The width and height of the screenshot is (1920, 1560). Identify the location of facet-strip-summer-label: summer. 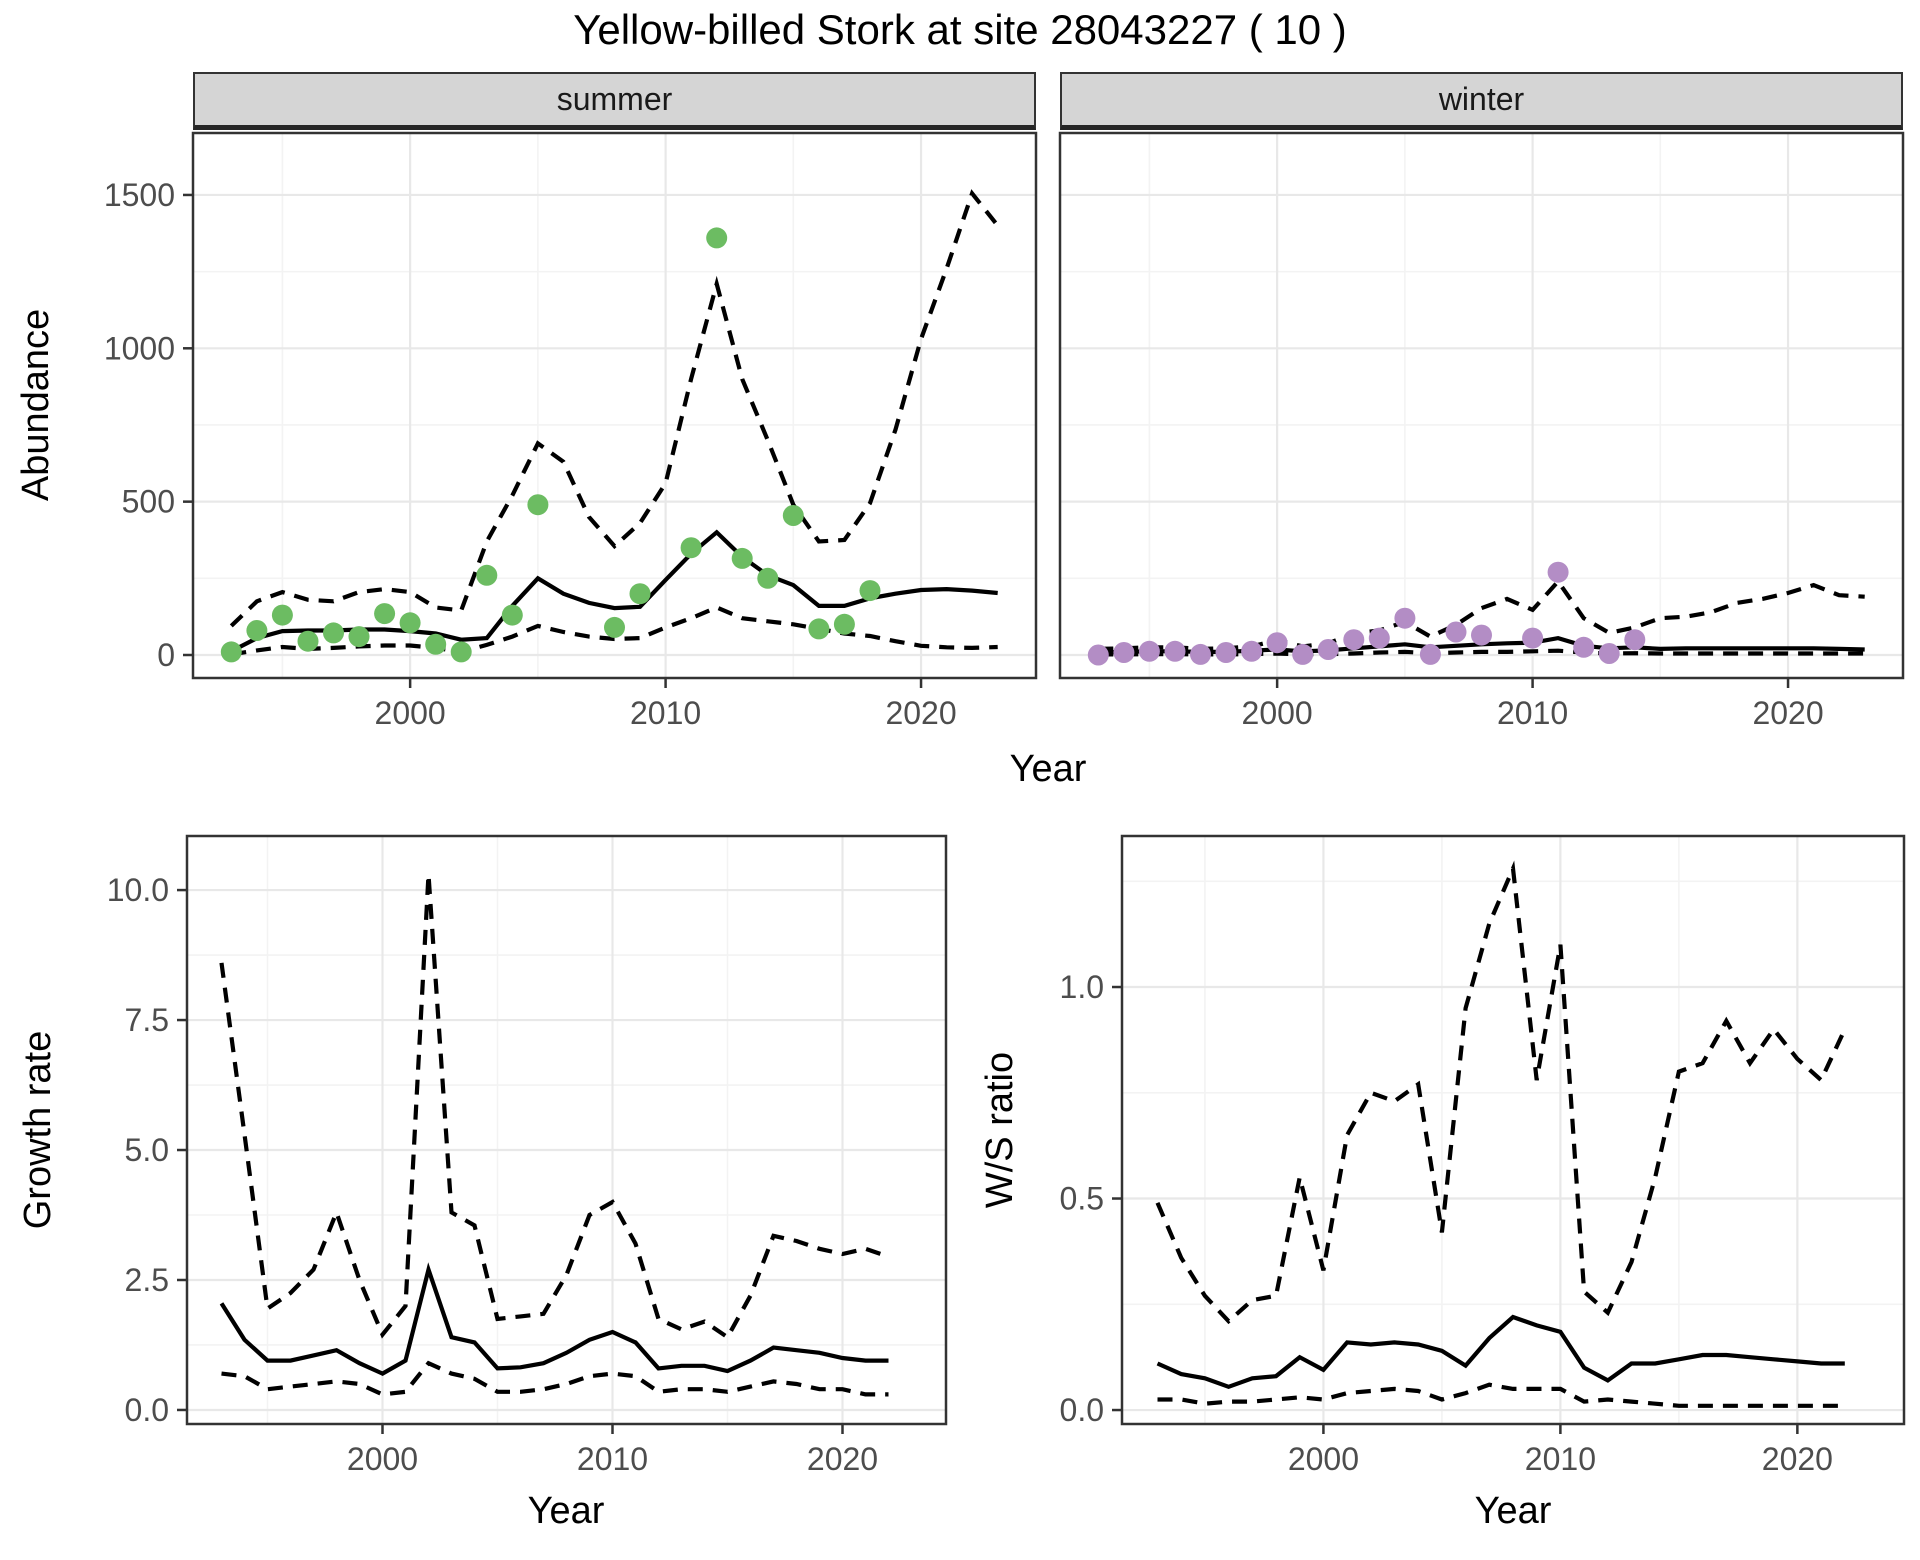
(614, 99).